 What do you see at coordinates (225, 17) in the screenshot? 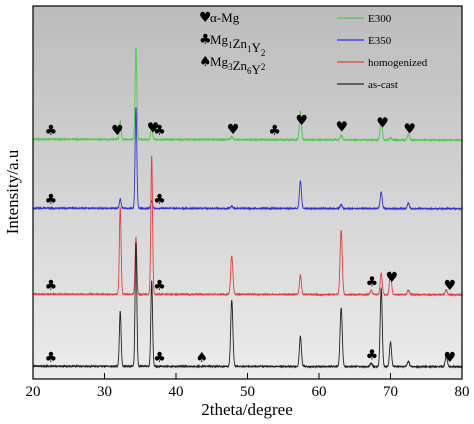
I see `phase-legend-label: α-Mg` at bounding box center [225, 17].